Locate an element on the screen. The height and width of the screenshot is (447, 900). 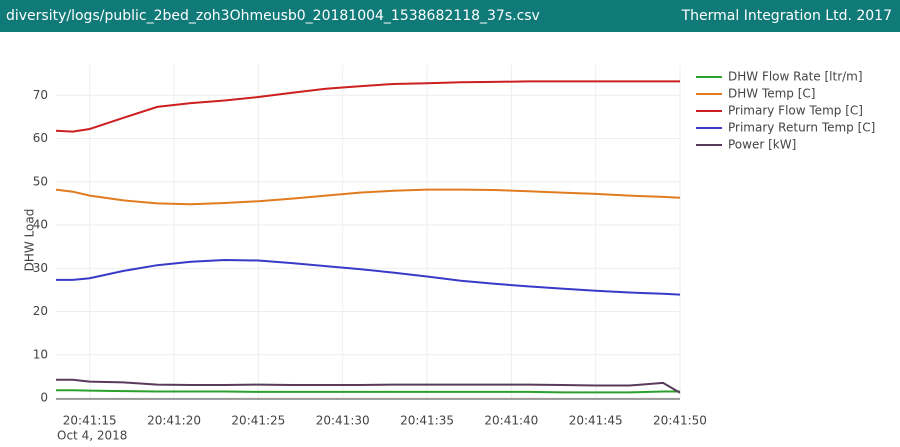
x-tick-label: 20:41:45 is located at coordinates (596, 421).